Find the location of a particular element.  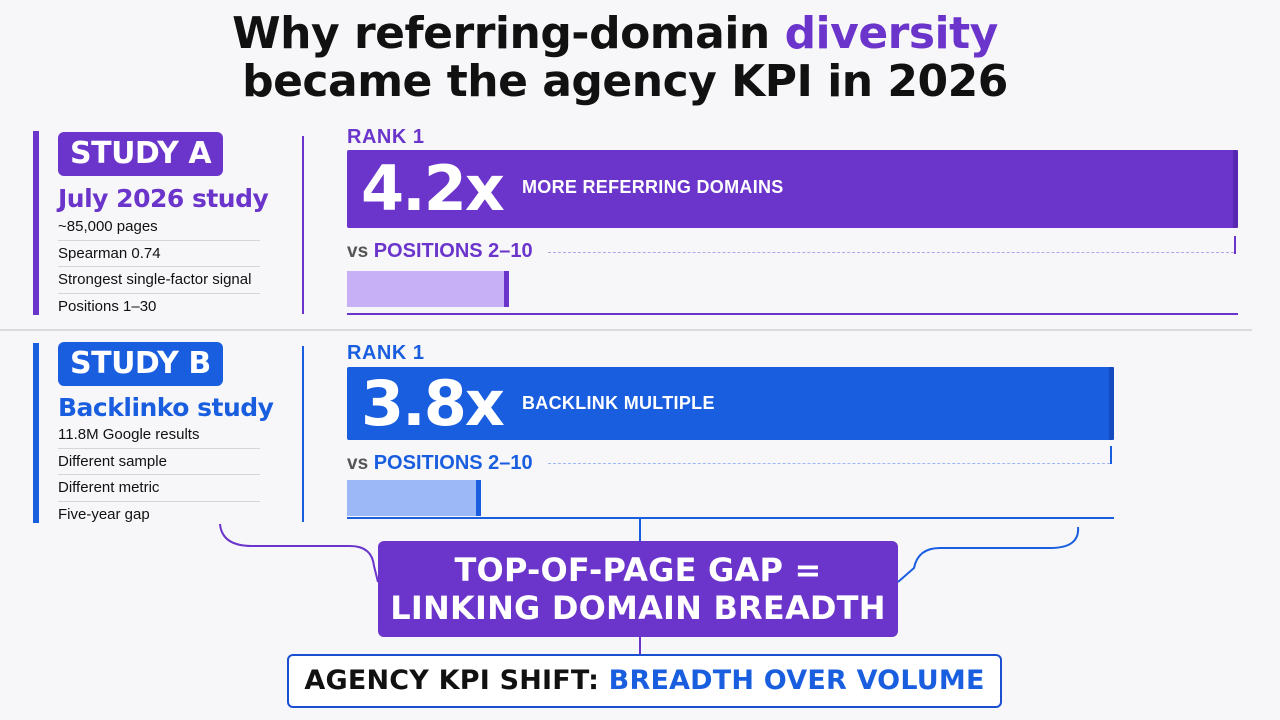

title-part1: Why referring-domain is located at coordinates (508, 33).